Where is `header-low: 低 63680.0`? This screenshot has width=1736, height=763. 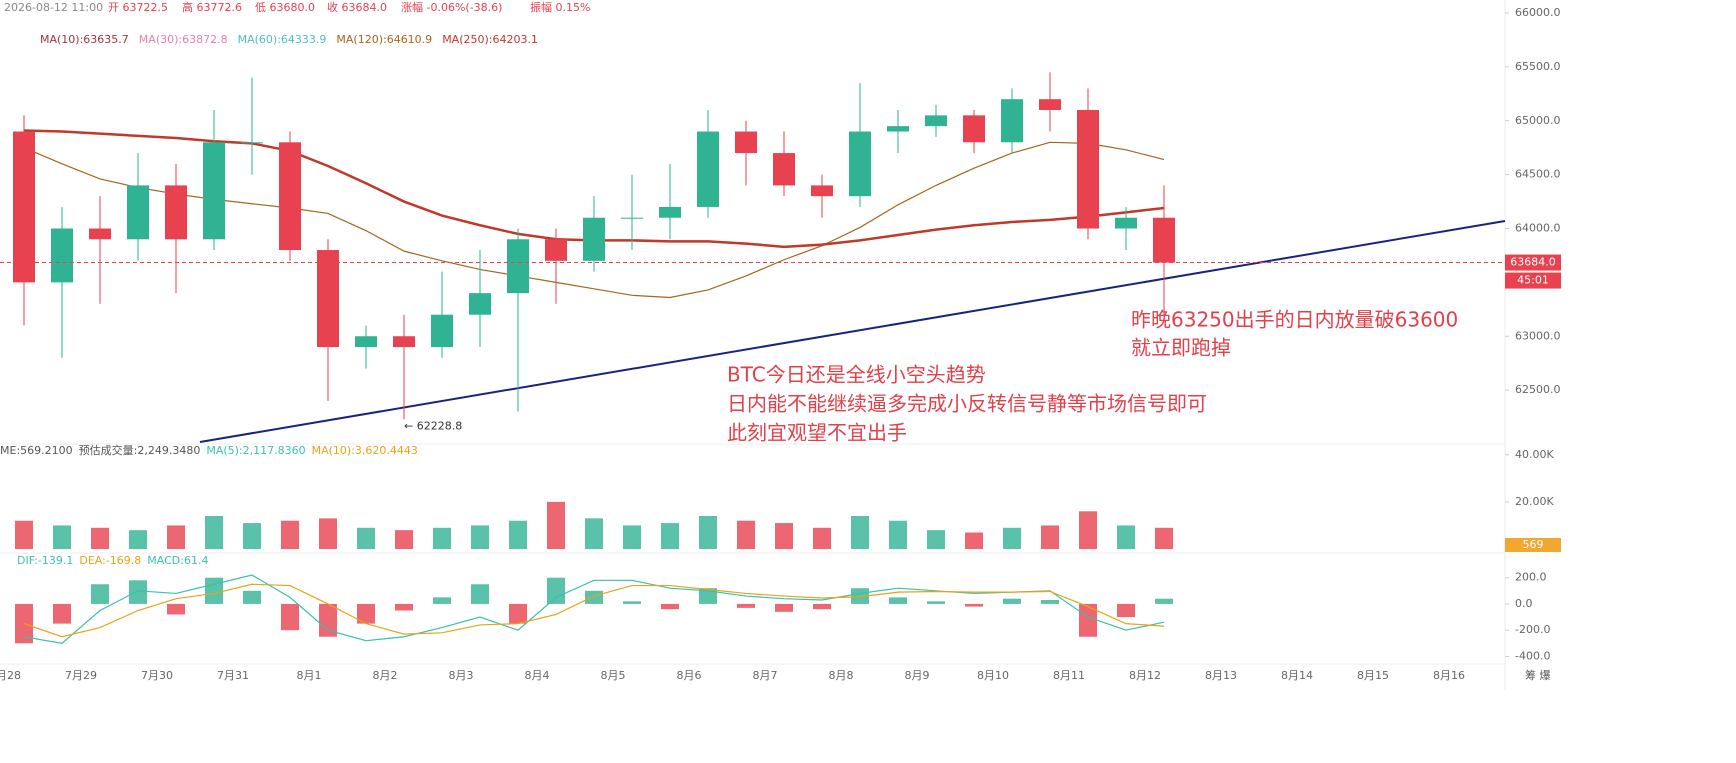
header-low: 低 63680.0 is located at coordinates (285, 7).